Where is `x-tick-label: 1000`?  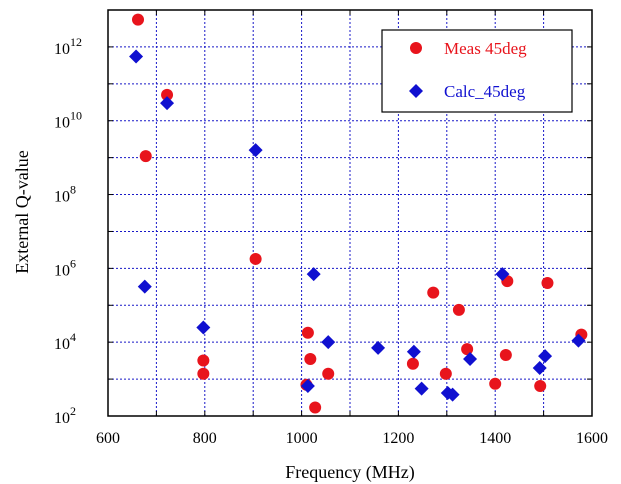 x-tick-label: 1000 is located at coordinates (302, 438).